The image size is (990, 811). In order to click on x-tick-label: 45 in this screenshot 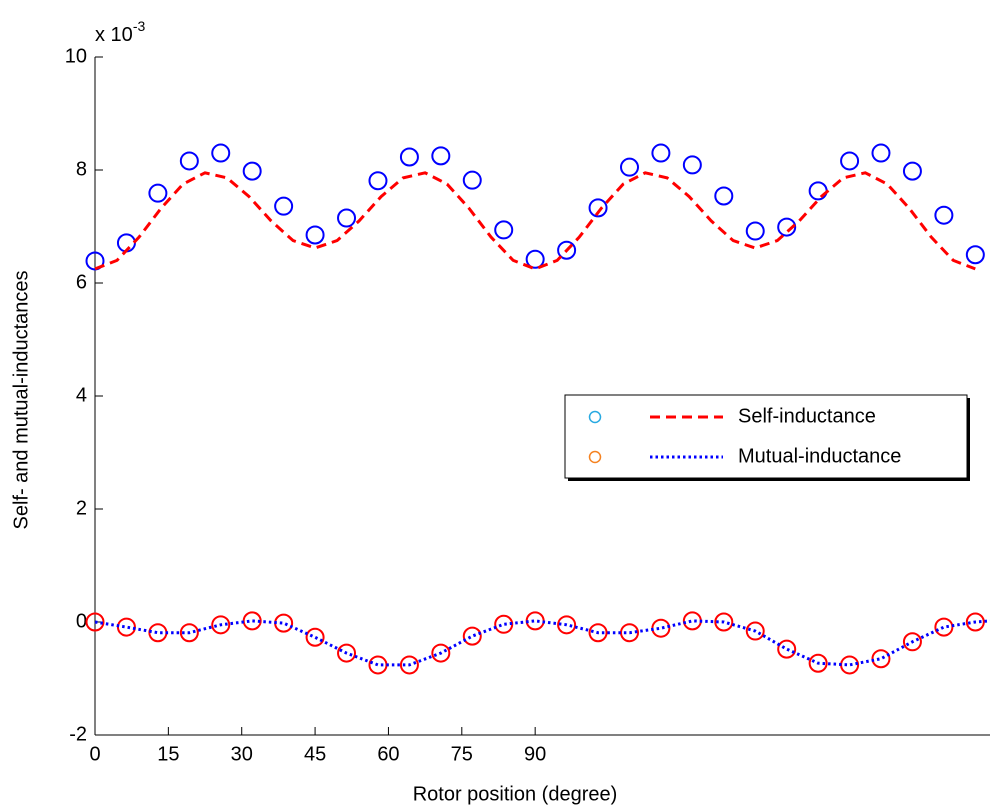, I will do `click(315, 754)`.